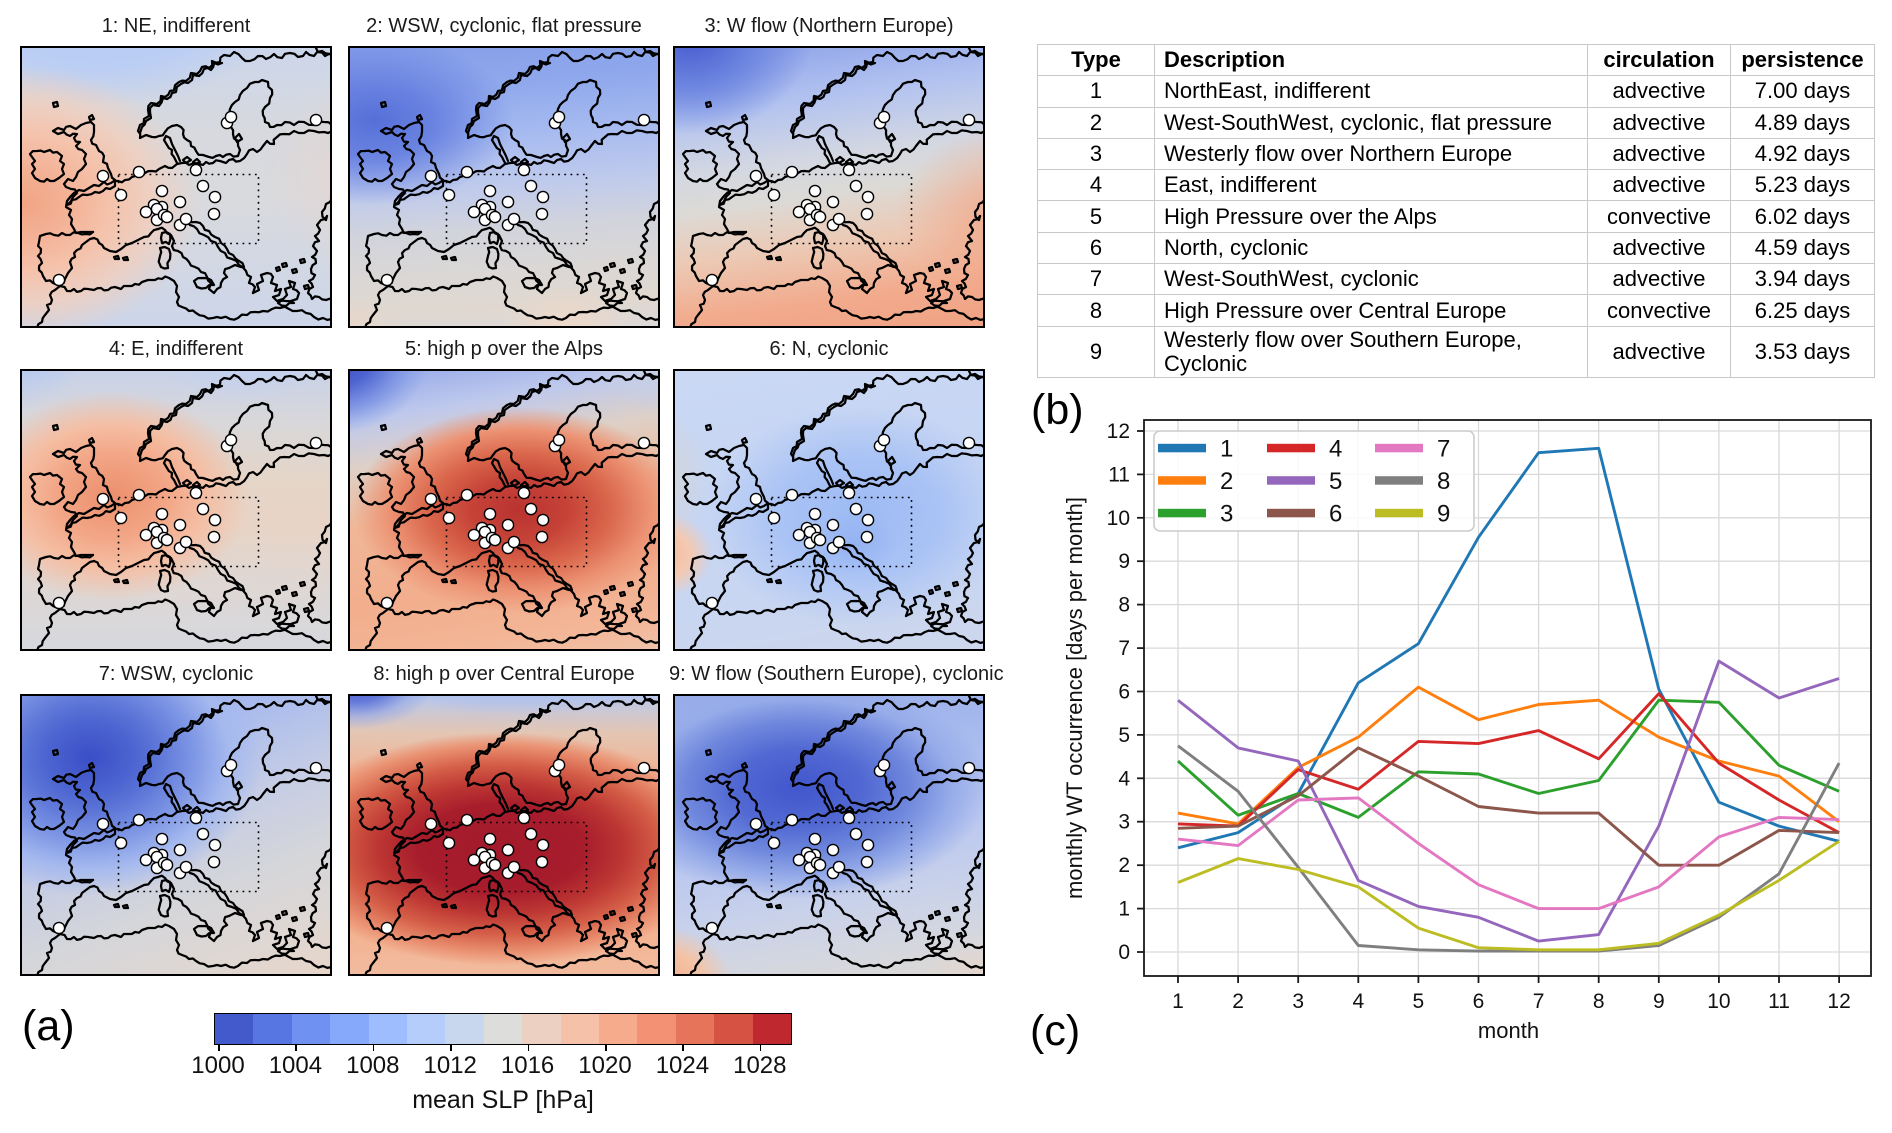 This screenshot has height=1133, width=1892. What do you see at coordinates (1508, 1030) in the screenshot?
I see `svg-text: month` at bounding box center [1508, 1030].